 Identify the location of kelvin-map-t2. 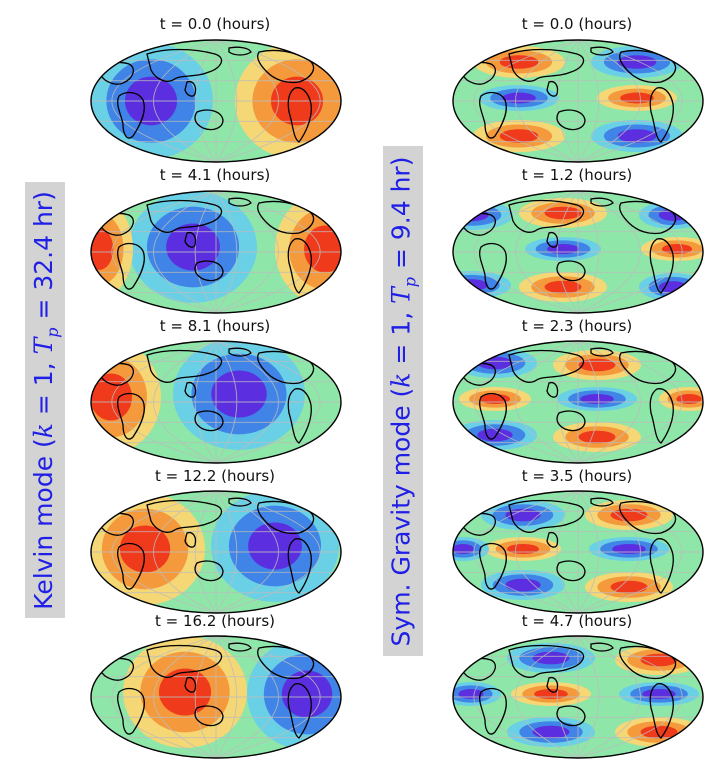
(216, 402).